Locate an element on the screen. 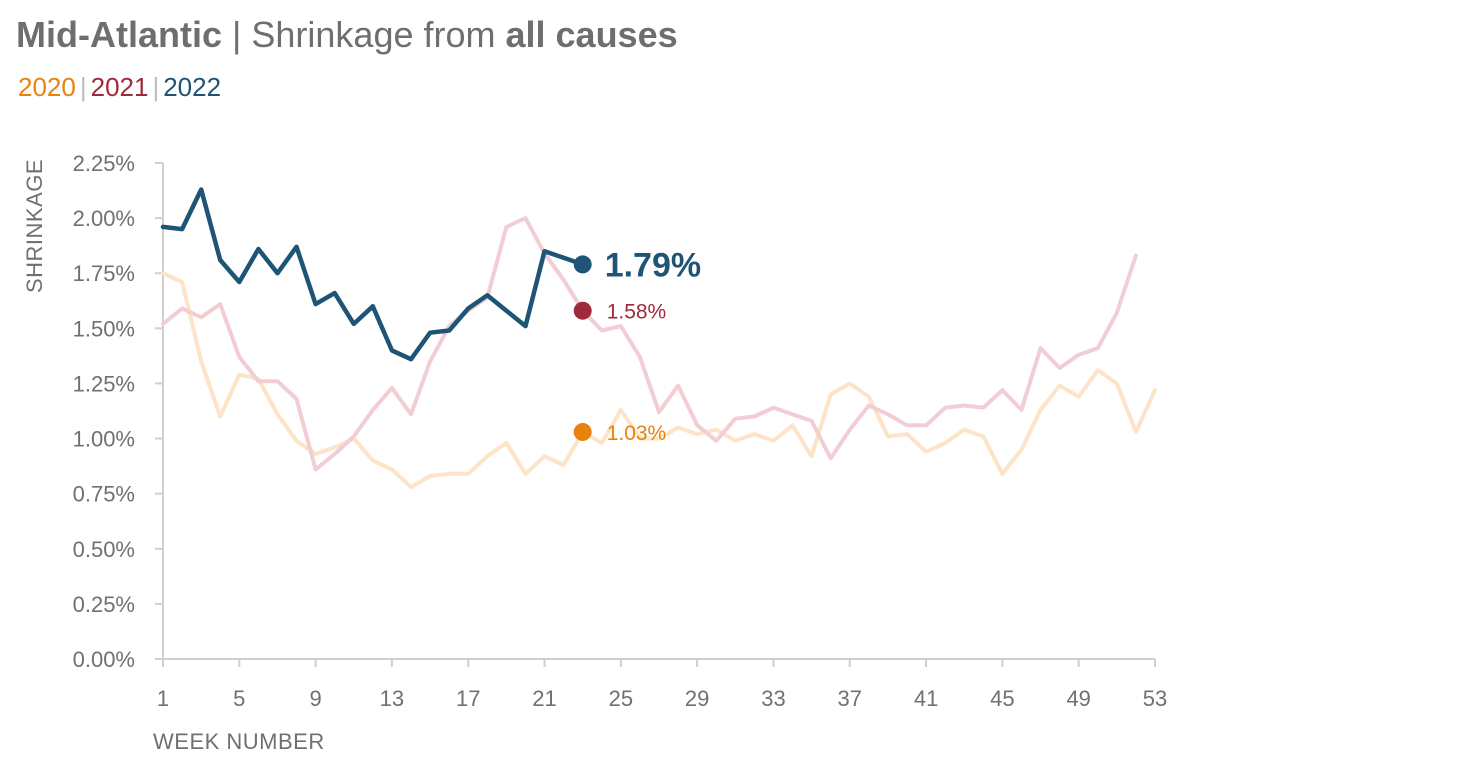 The width and height of the screenshot is (1472, 770). y-tick-label: 0.25% is located at coordinates (104, 604).